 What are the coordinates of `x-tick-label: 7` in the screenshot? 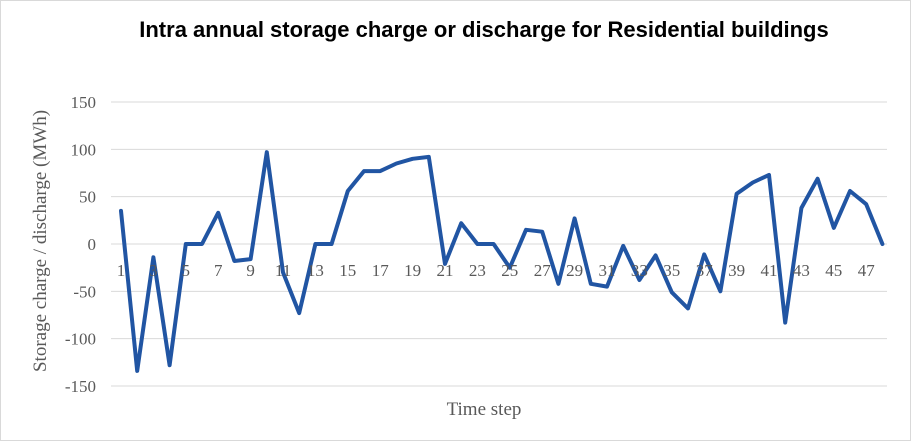 It's located at (218, 270).